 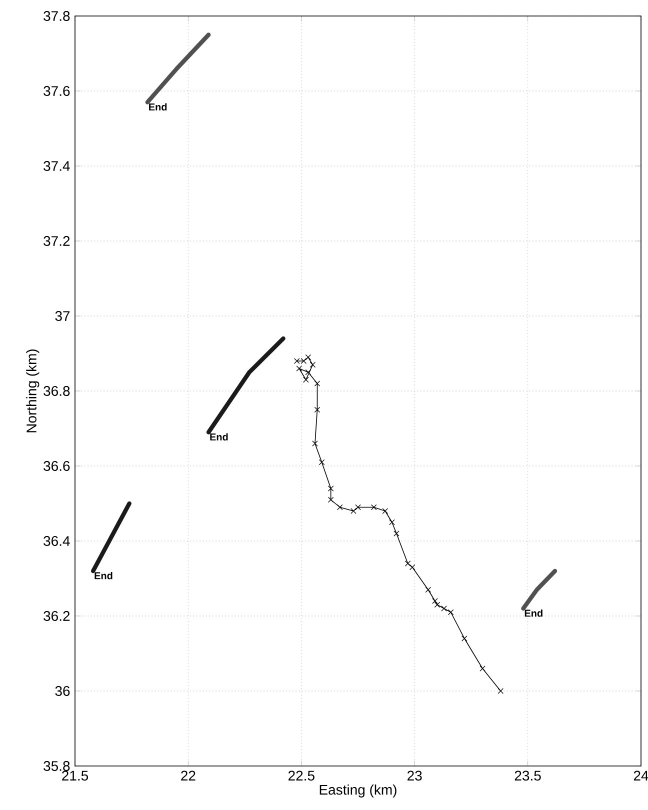 I want to click on x-axis-title: Easting (km), so click(x=358, y=791).